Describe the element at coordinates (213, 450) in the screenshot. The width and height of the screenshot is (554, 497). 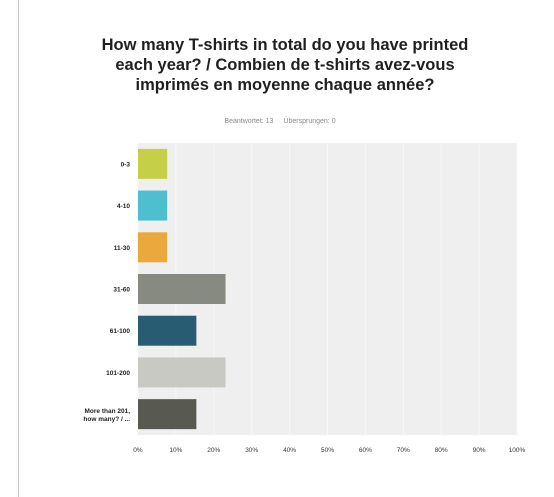
I see `x-tick-label: 20%` at that location.